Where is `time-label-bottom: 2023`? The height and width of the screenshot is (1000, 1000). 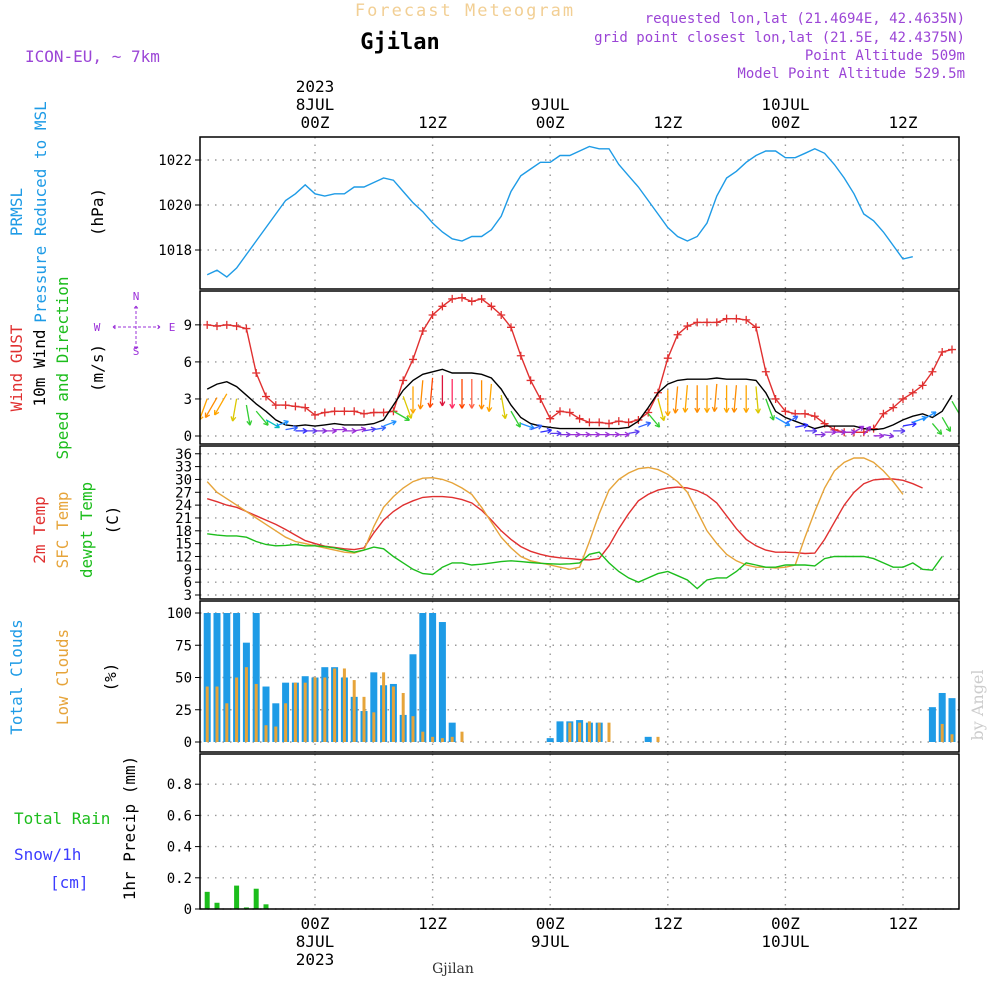
time-label-bottom: 2023 is located at coordinates (315, 959).